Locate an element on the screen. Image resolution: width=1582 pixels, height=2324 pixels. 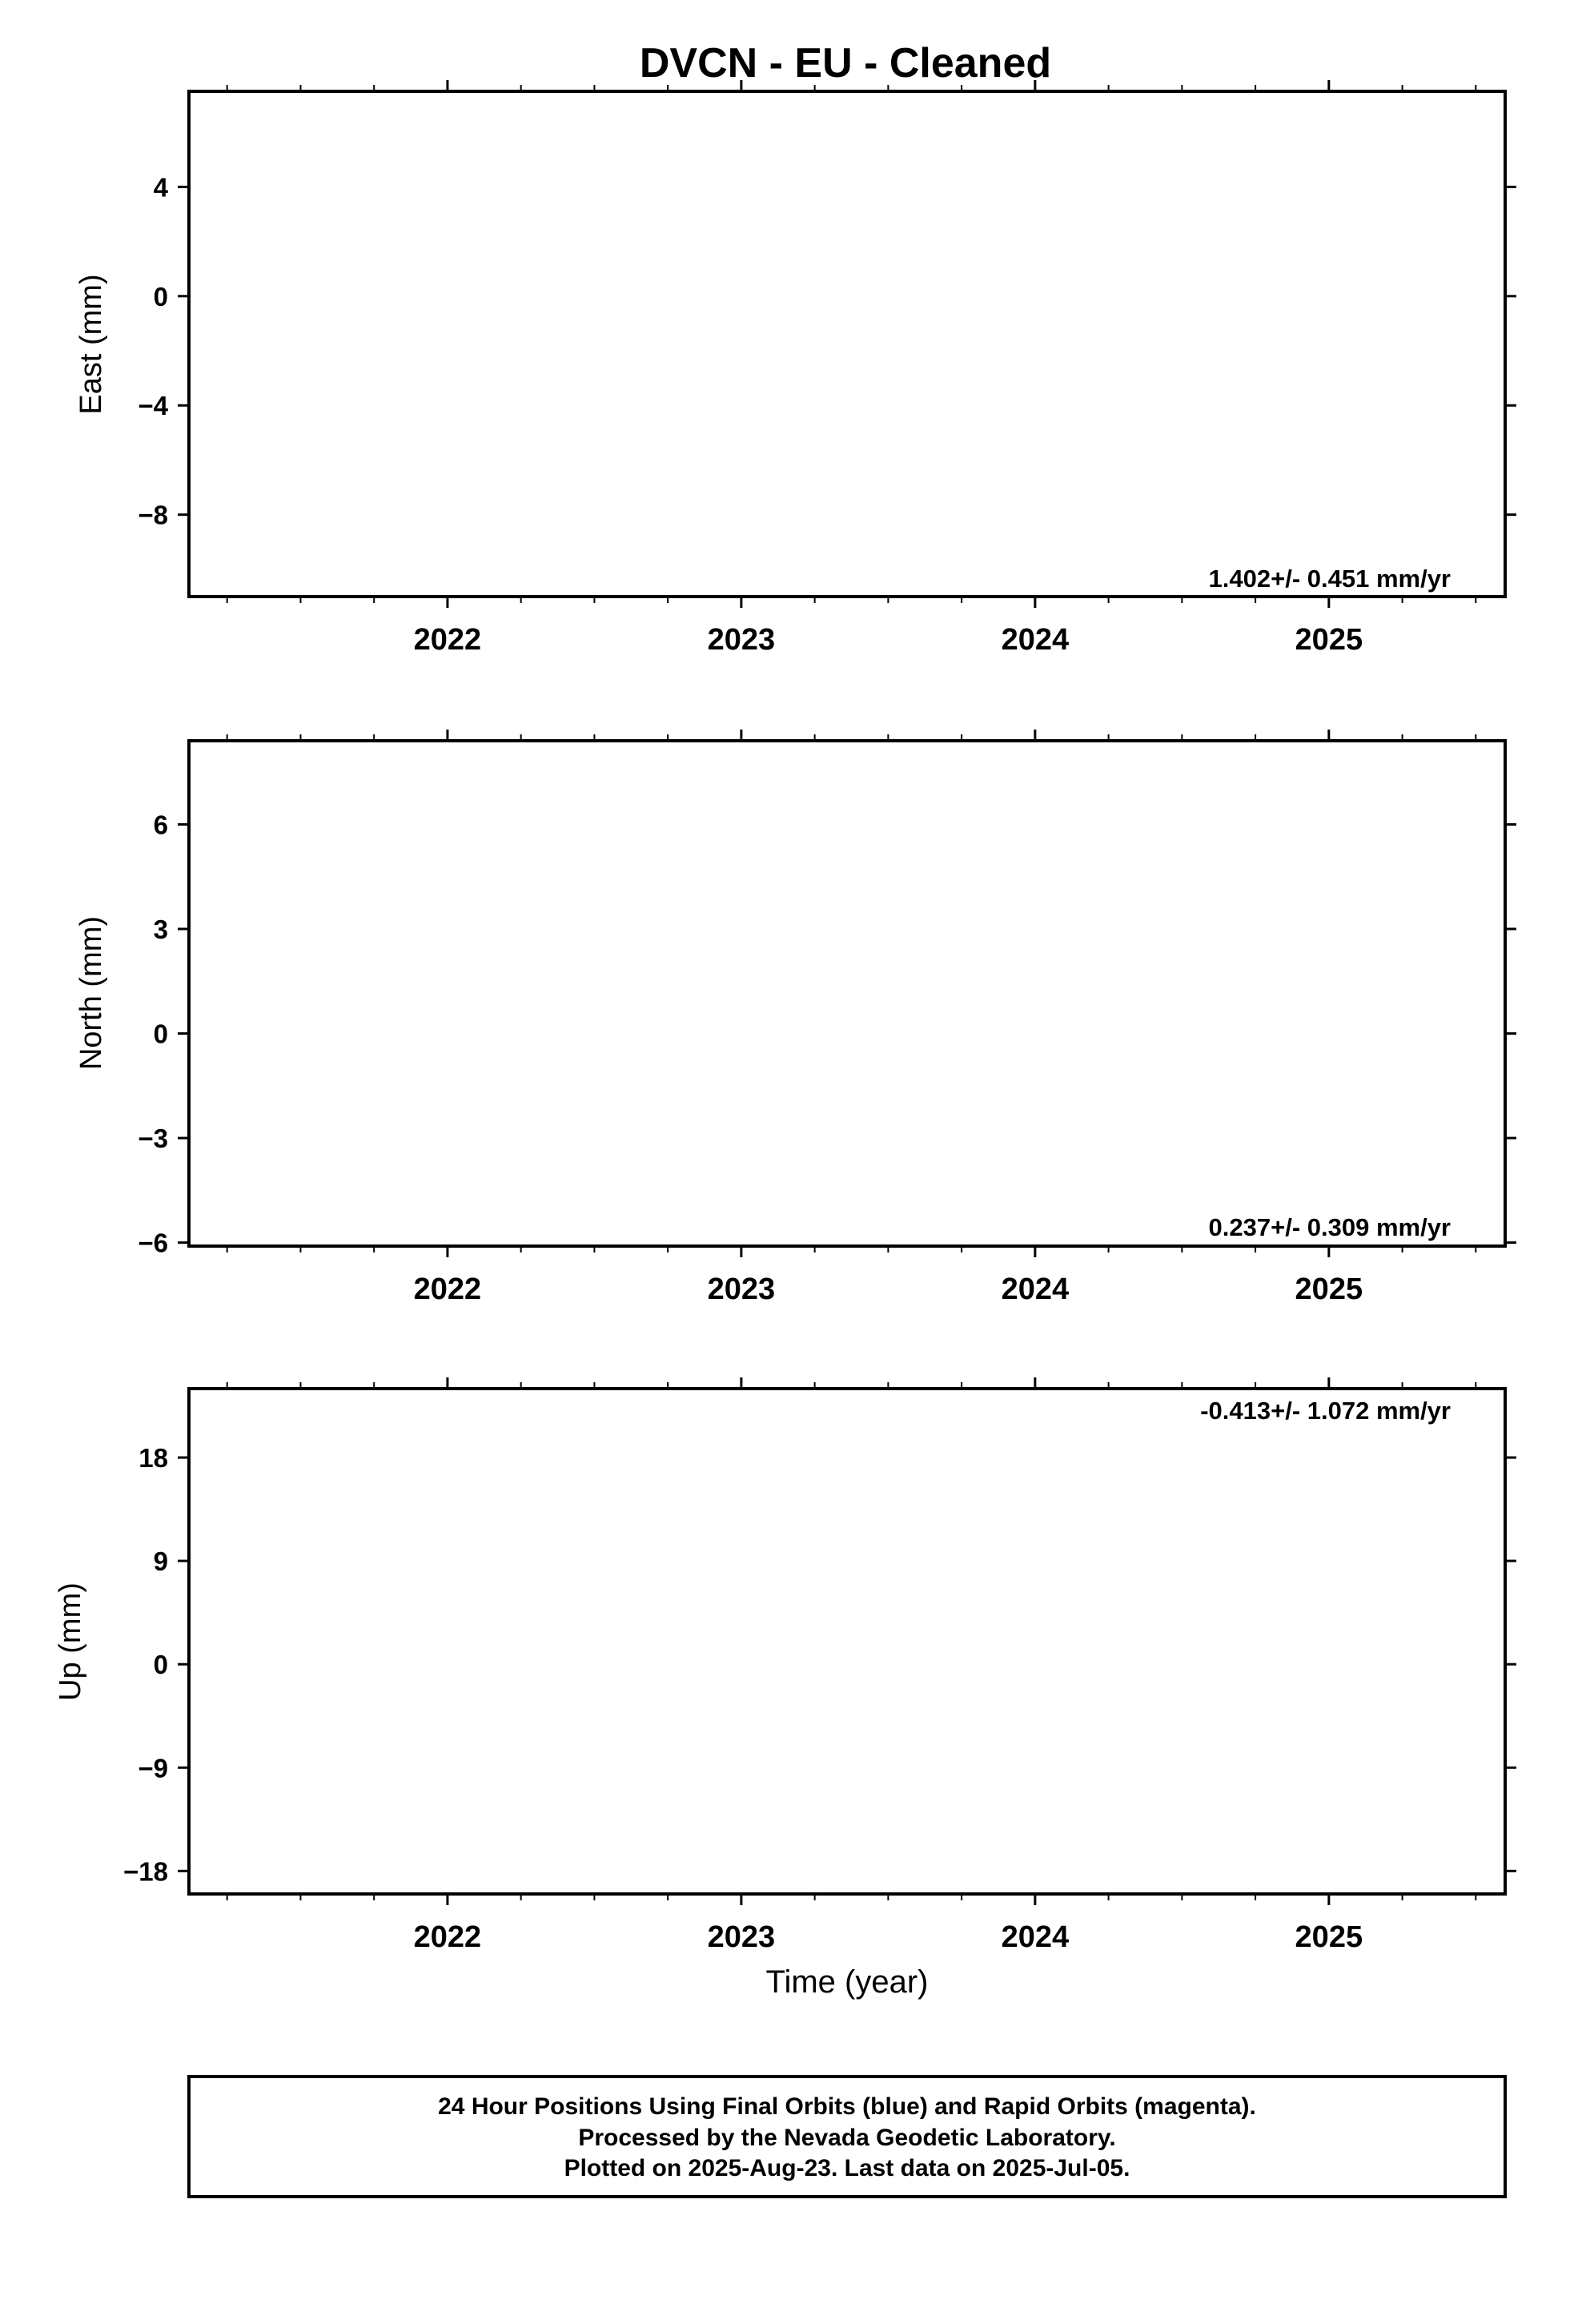
y-tick-label: −8 is located at coordinates (153, 515).